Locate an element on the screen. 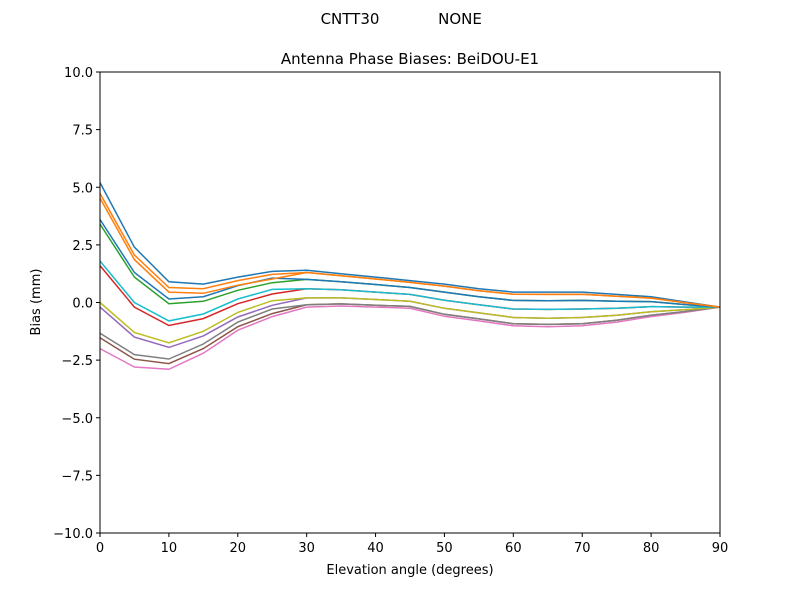 The width and height of the screenshot is (800, 604). y-axis-label: Bias (mm) is located at coordinates (36, 302).